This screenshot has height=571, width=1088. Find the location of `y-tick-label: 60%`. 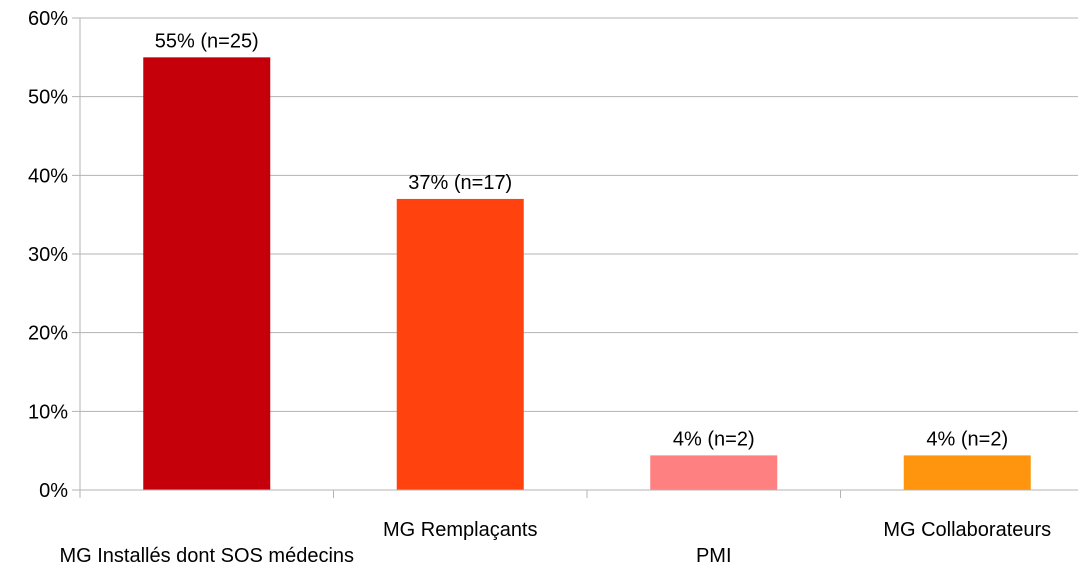

y-tick-label: 60% is located at coordinates (48, 19).